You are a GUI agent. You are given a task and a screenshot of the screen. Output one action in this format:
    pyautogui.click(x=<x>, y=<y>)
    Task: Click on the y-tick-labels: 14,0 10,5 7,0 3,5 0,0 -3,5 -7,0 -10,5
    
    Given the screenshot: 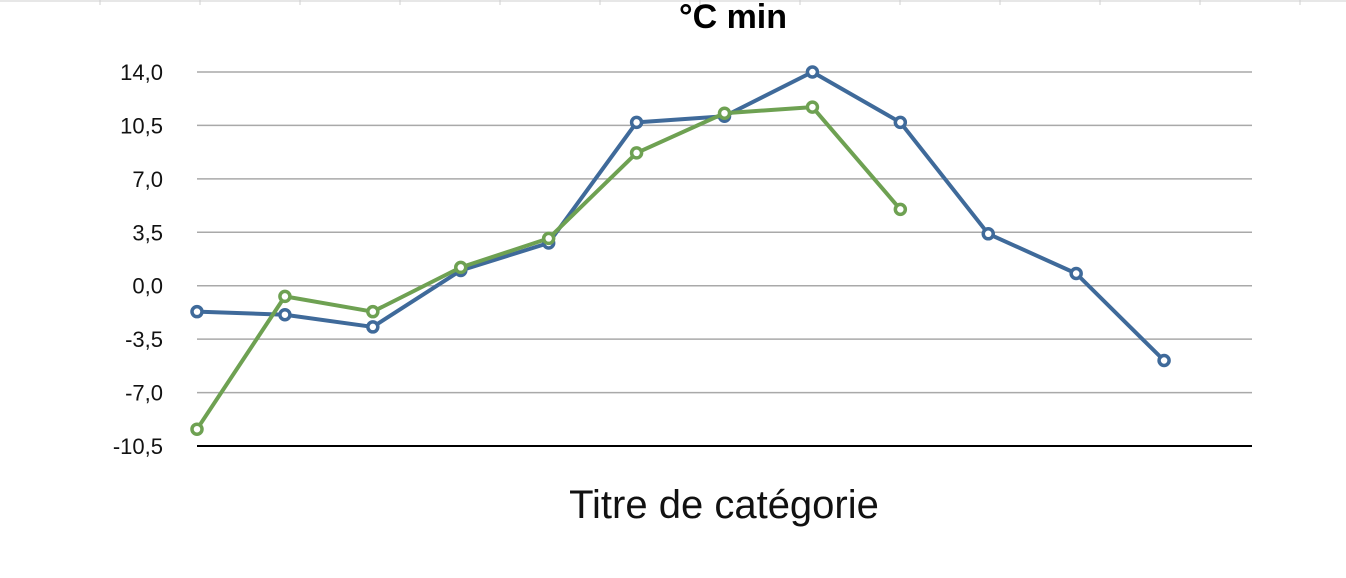 What is the action you would take?
    pyautogui.click(x=138, y=259)
    